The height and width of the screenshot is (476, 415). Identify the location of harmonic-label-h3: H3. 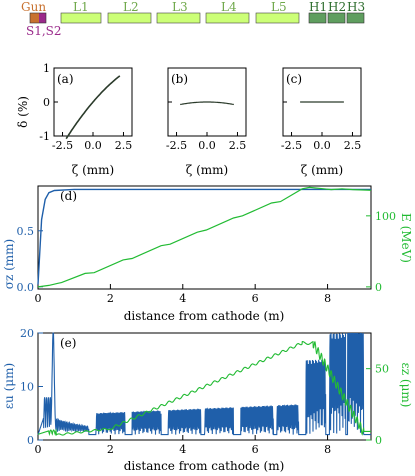
(356, 7).